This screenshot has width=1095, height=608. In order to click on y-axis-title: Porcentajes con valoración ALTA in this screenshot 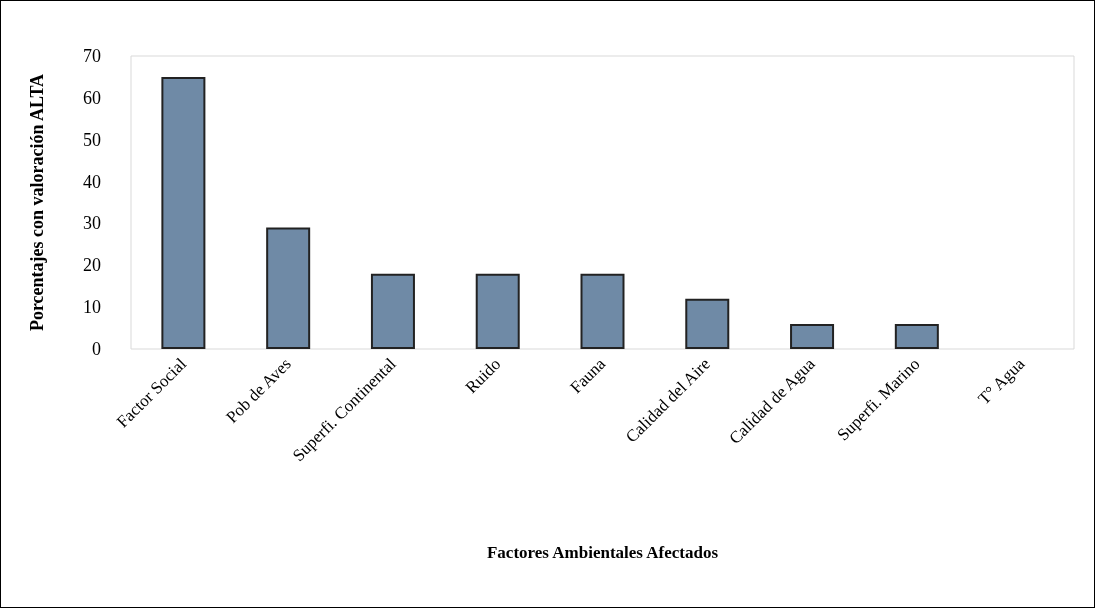, I will do `click(37, 202)`.